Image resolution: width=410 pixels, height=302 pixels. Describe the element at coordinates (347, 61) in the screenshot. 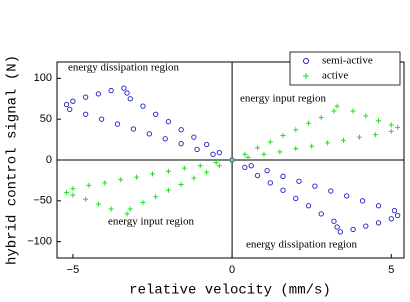

I see `legend-label: semi-active` at that location.